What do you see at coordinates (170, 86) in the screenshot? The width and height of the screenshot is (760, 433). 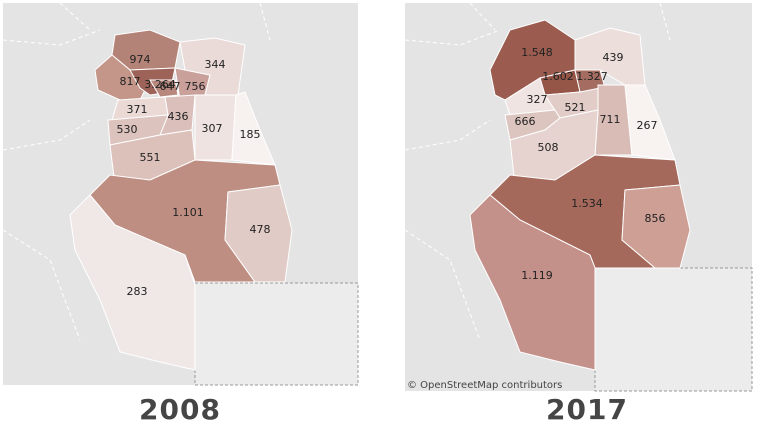 I see `region-label: 647` at bounding box center [170, 86].